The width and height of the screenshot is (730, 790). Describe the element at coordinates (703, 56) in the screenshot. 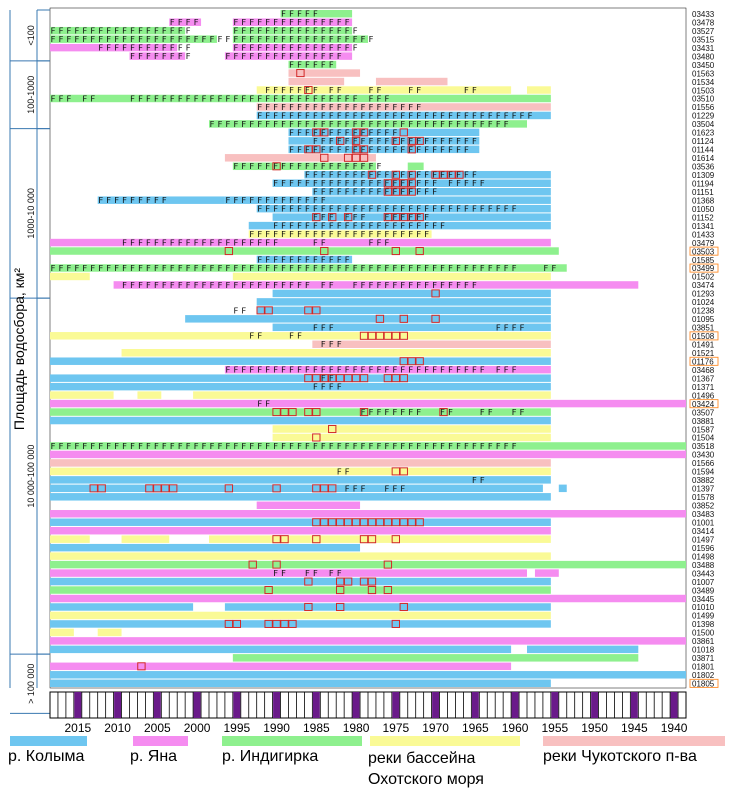

I see `station-id-03480: 03480` at that location.